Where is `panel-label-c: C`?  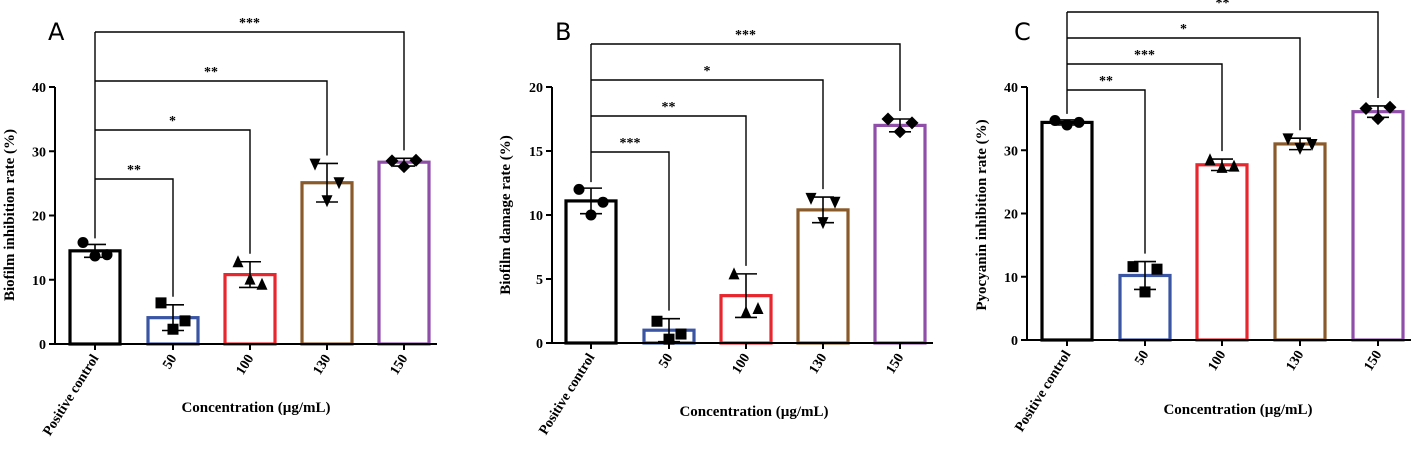
panel-label-c: C is located at coordinates (1022, 32).